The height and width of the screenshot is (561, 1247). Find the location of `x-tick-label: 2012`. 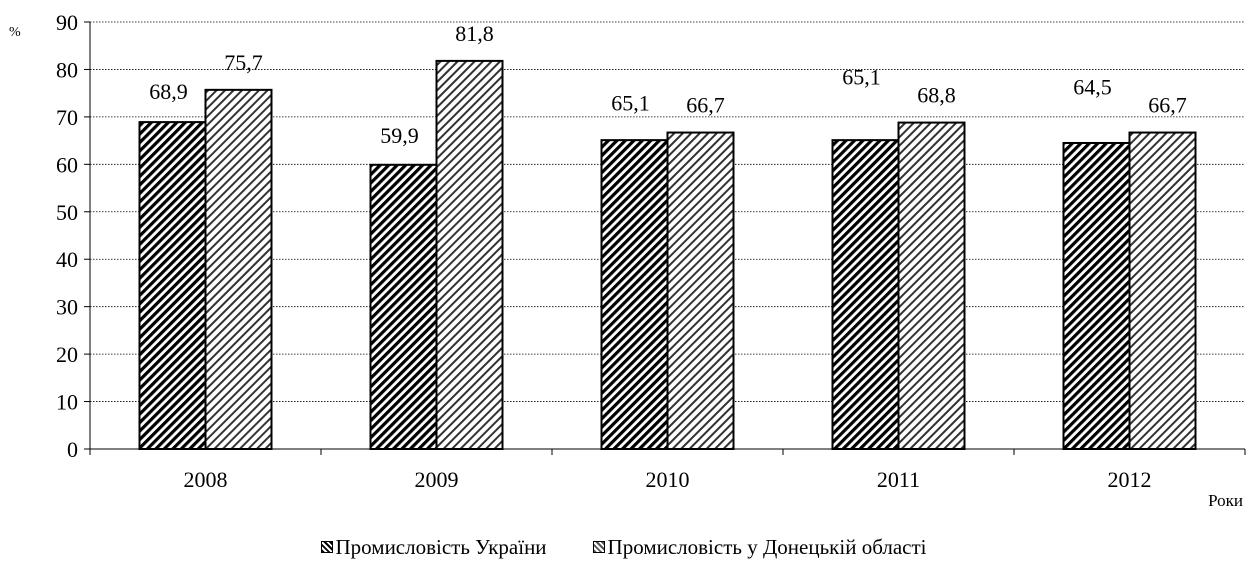

x-tick-label: 2012 is located at coordinates (1130, 479).